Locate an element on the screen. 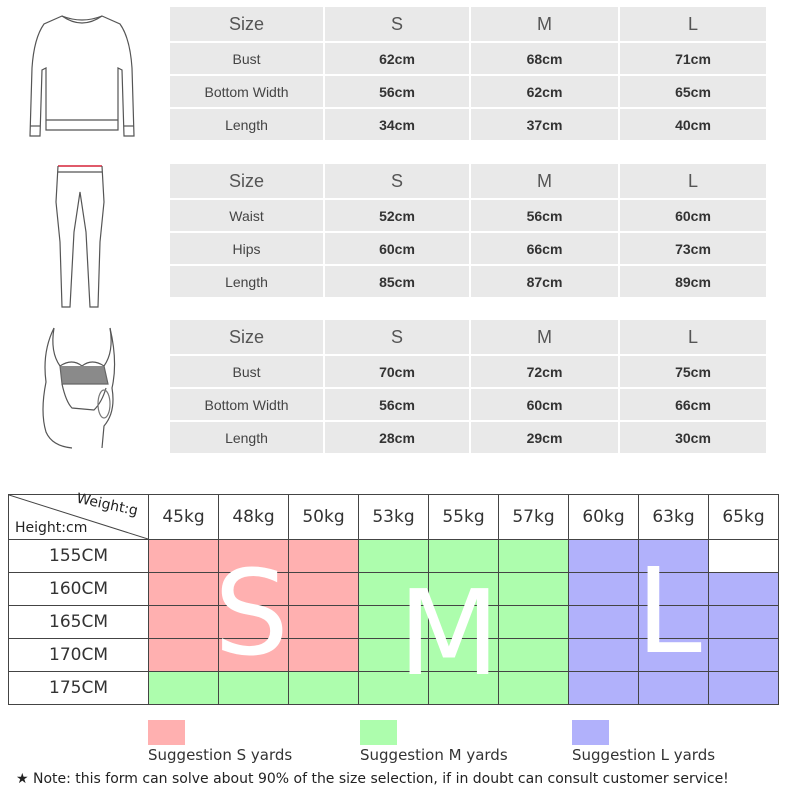 Image resolution: width=800 pixels, height=800 pixels. legend-swatch-l is located at coordinates (590, 732).